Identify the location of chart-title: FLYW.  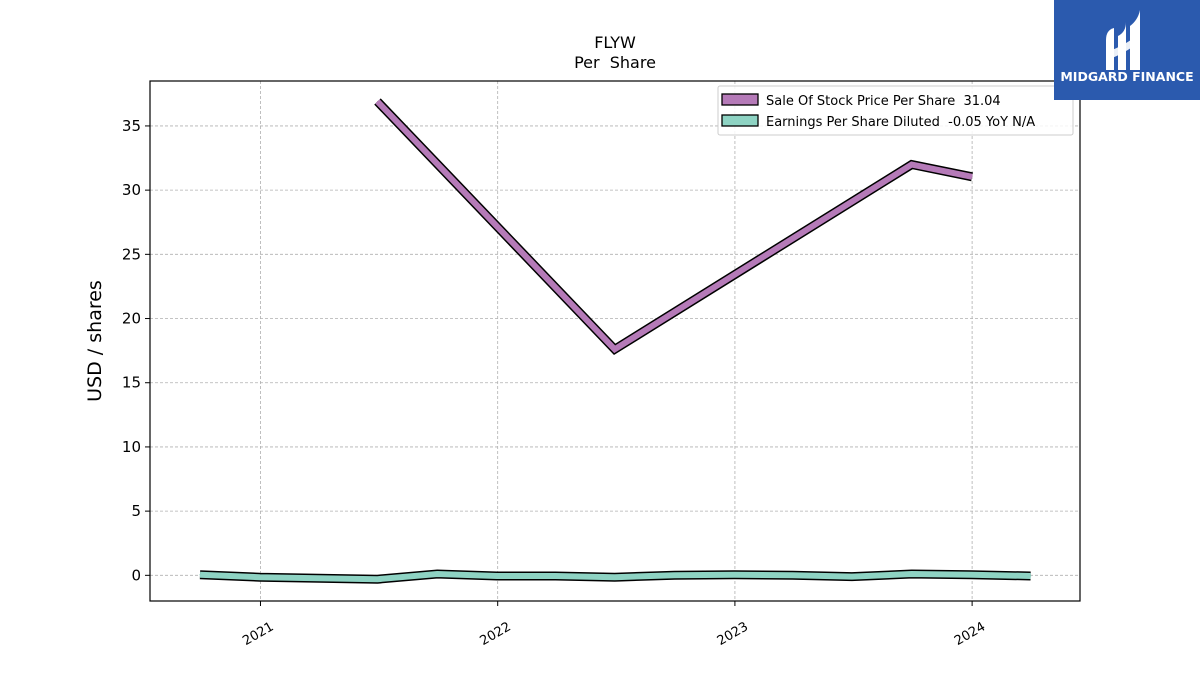
(615, 42).